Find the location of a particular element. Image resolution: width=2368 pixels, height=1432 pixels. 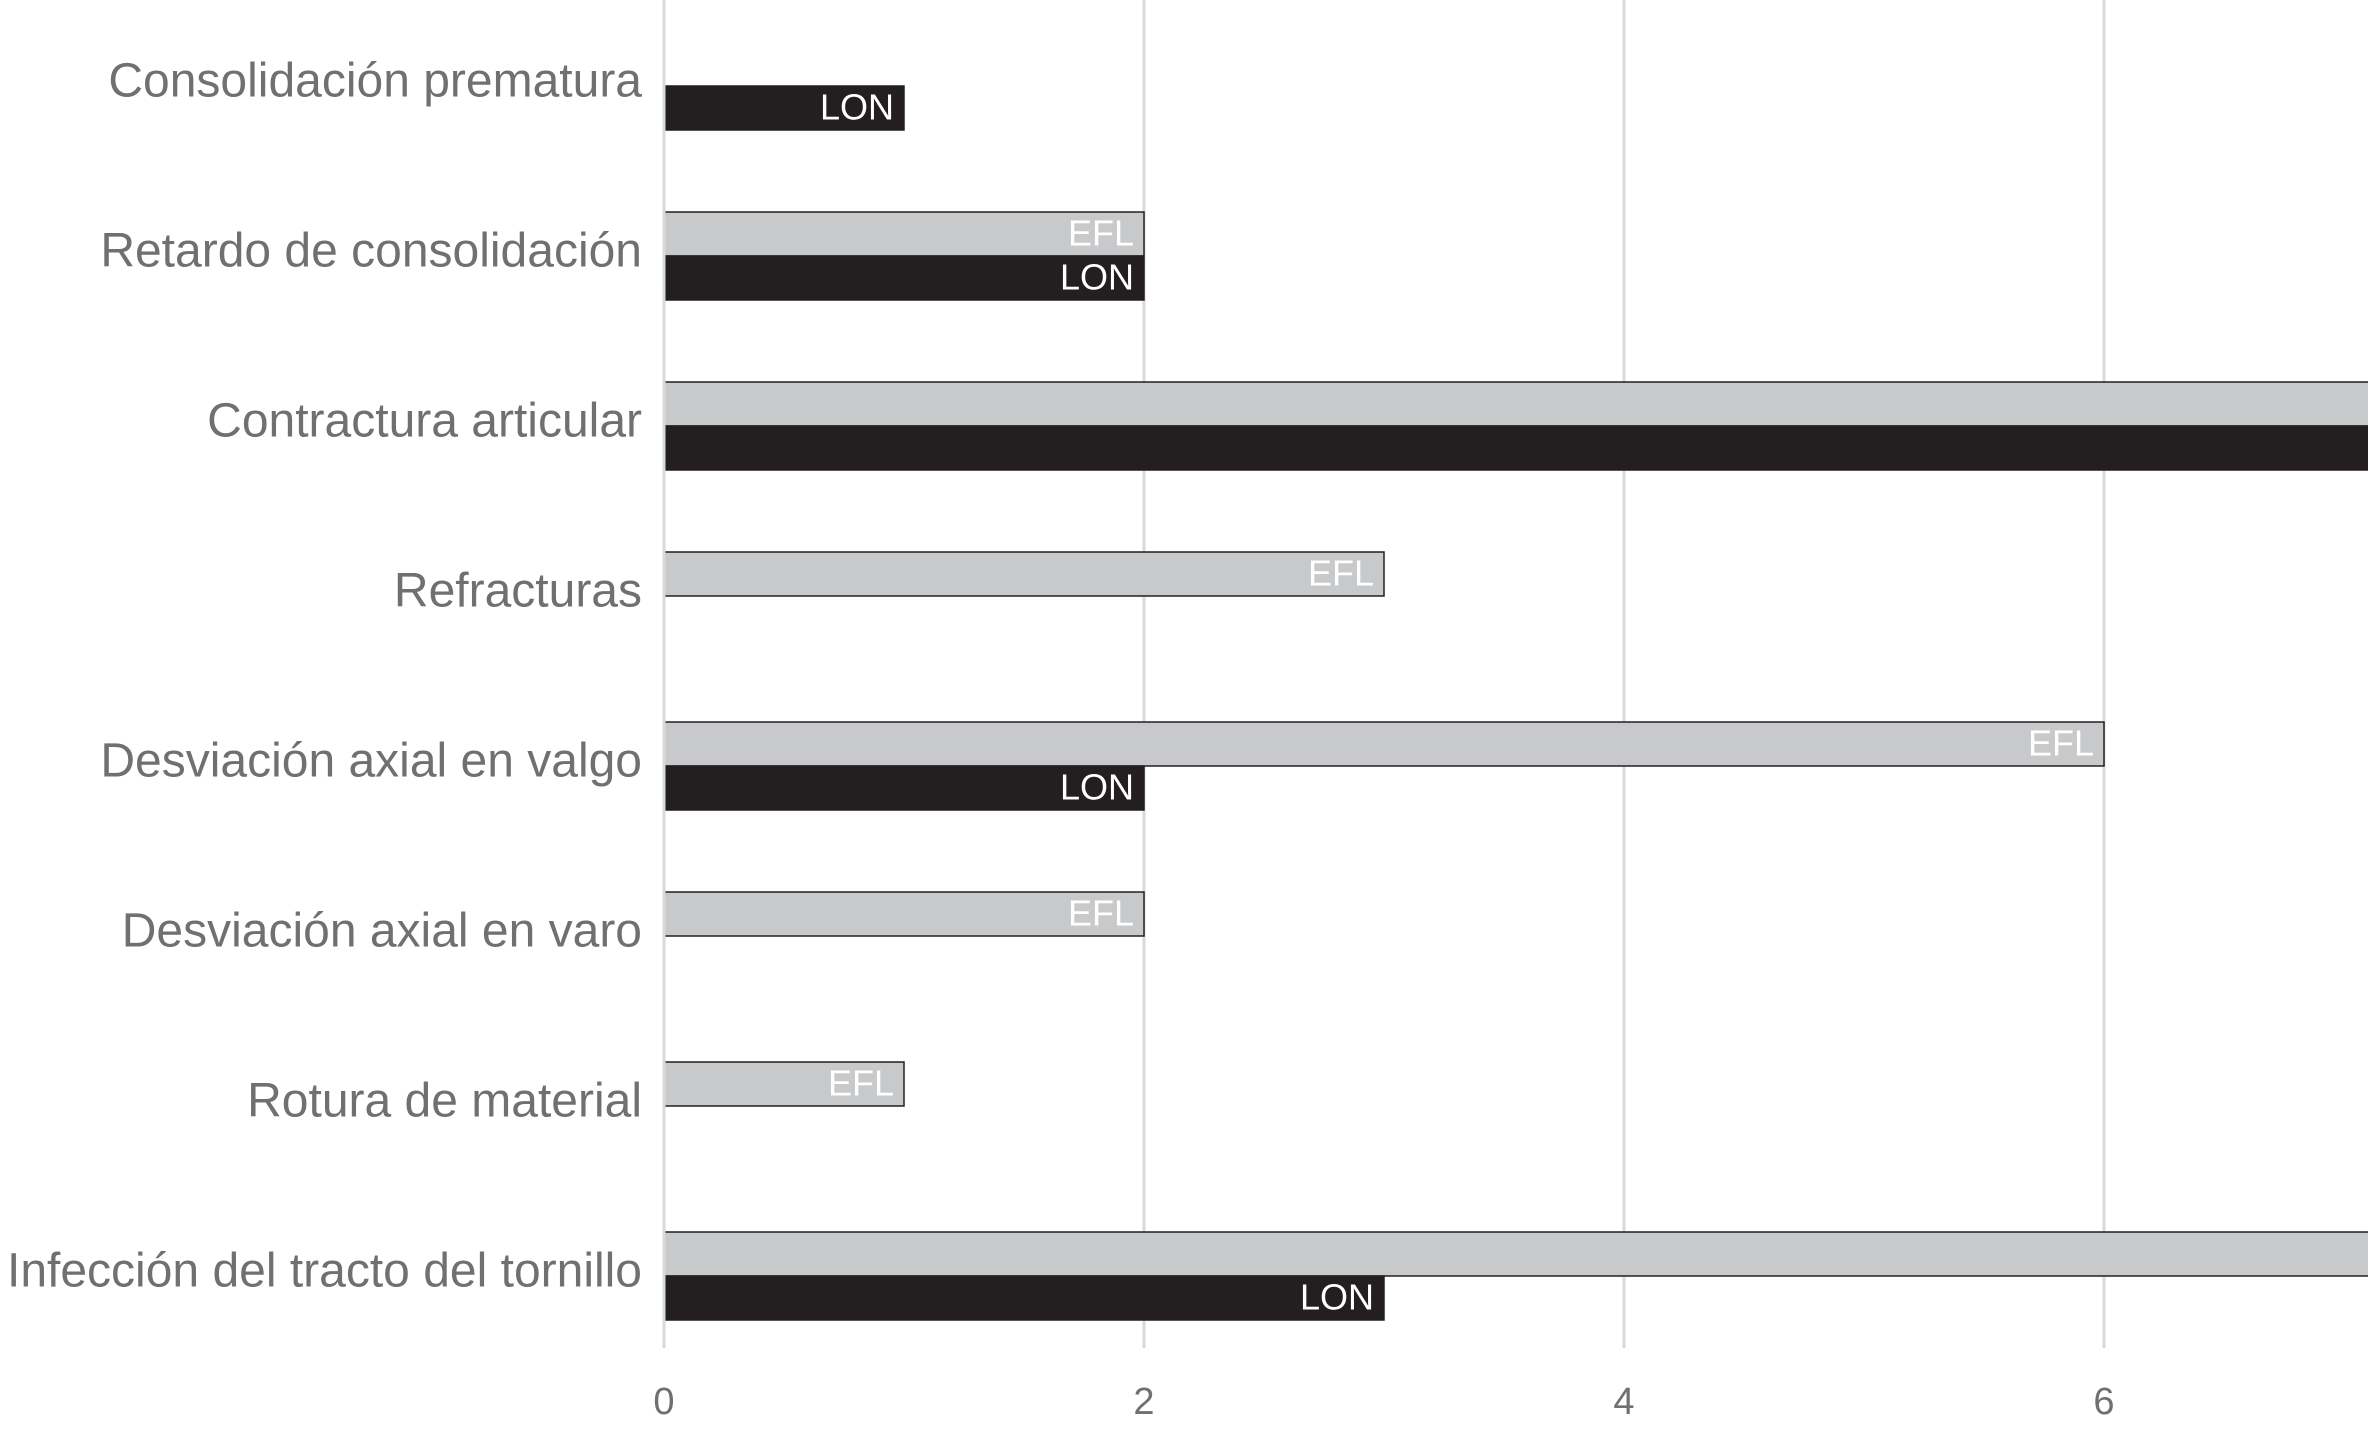

category-label: Refracturas is located at coordinates (518, 591).